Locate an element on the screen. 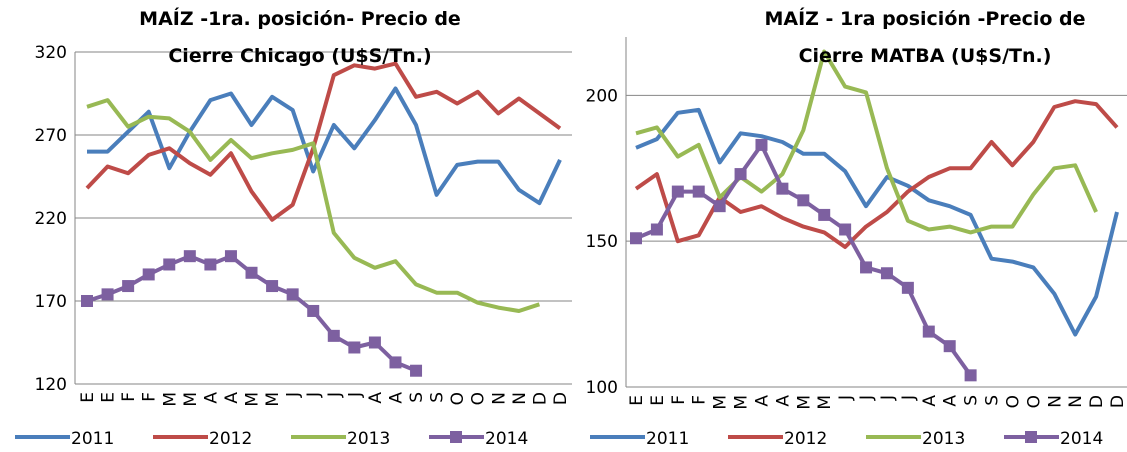  y-tick-label: 270 is located at coordinates (51, 136).